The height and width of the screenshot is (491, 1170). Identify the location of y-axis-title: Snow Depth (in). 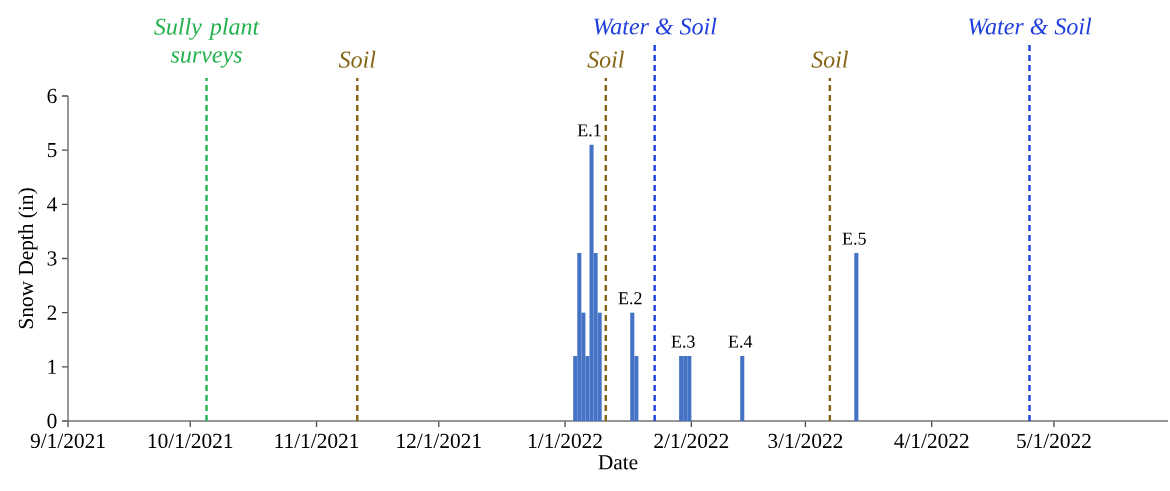
(28, 258).